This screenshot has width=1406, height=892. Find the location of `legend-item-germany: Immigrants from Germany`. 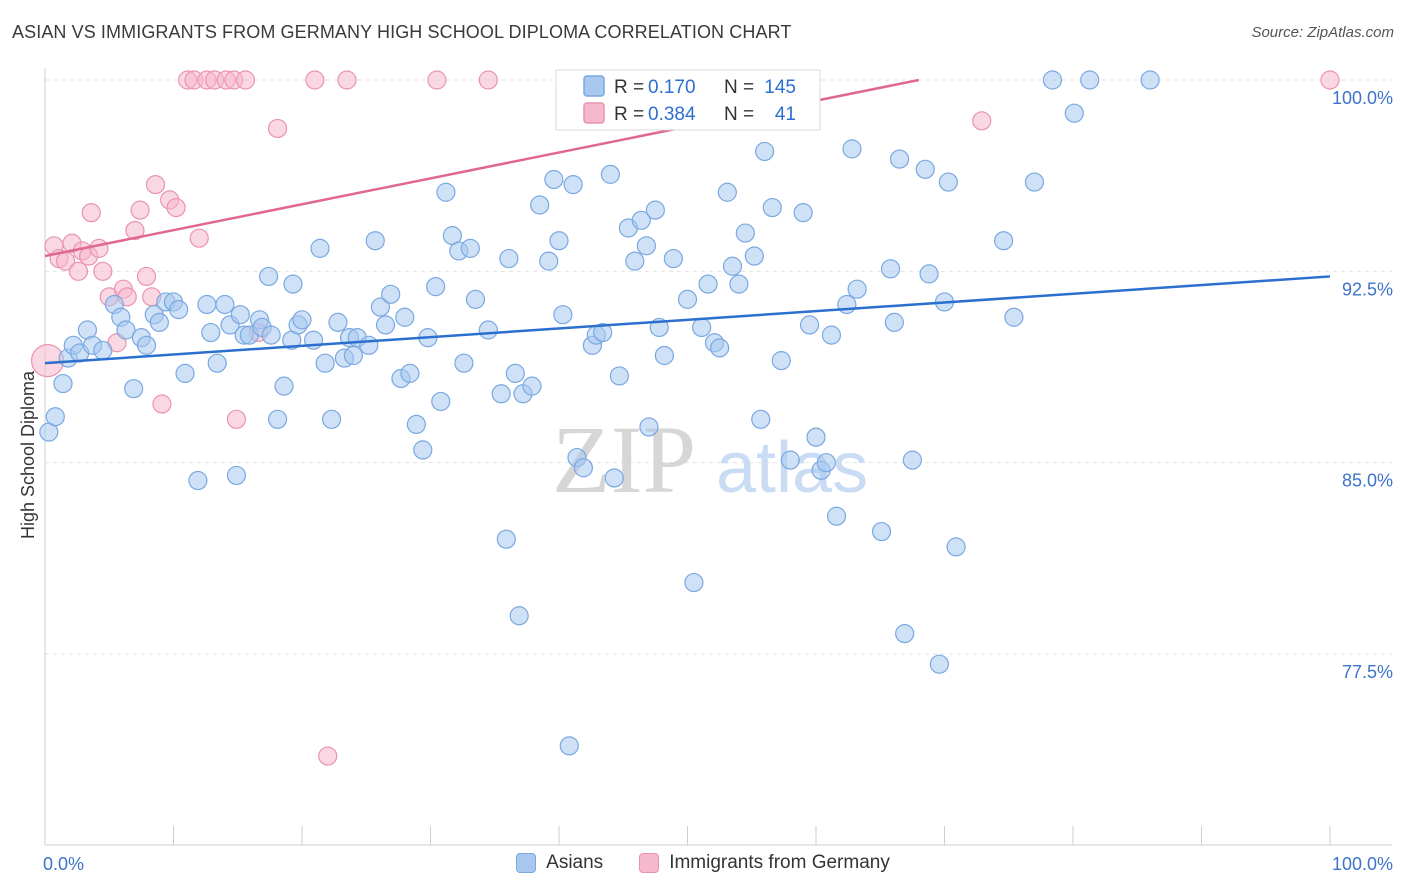

legend-item-germany: Immigrants from Germany is located at coordinates (764, 863).